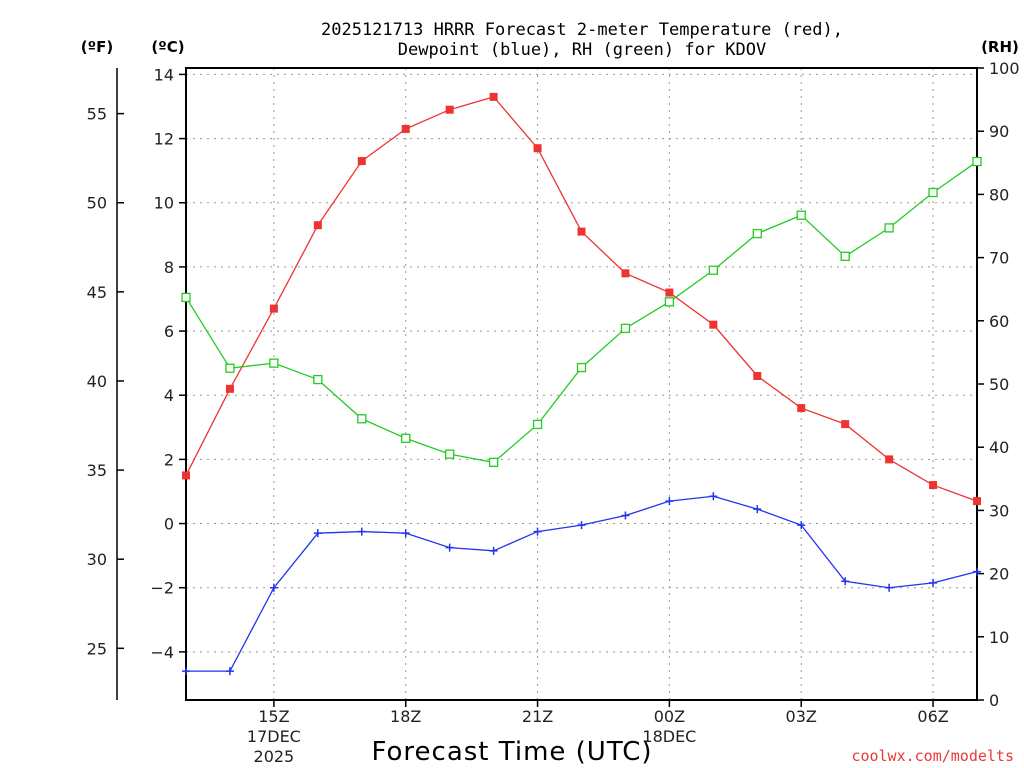  Describe the element at coordinates (97, 292) in the screenshot. I see `fahrenheit-tick-label: 45` at that location.